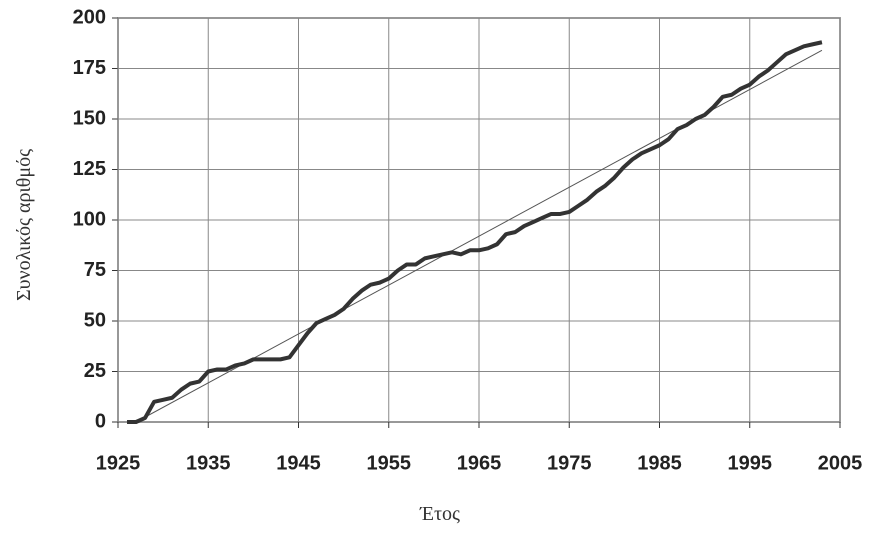 The image size is (880, 533). What do you see at coordinates (89, 219) in the screenshot?
I see `y-tick-label: 100` at bounding box center [89, 219].